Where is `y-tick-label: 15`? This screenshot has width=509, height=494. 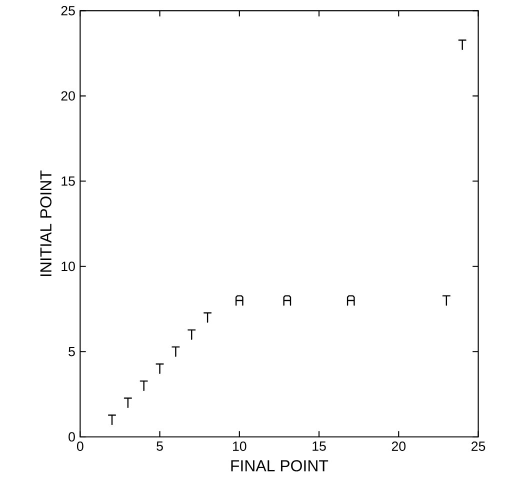 y-tick-label: 15 is located at coordinates (68, 181).